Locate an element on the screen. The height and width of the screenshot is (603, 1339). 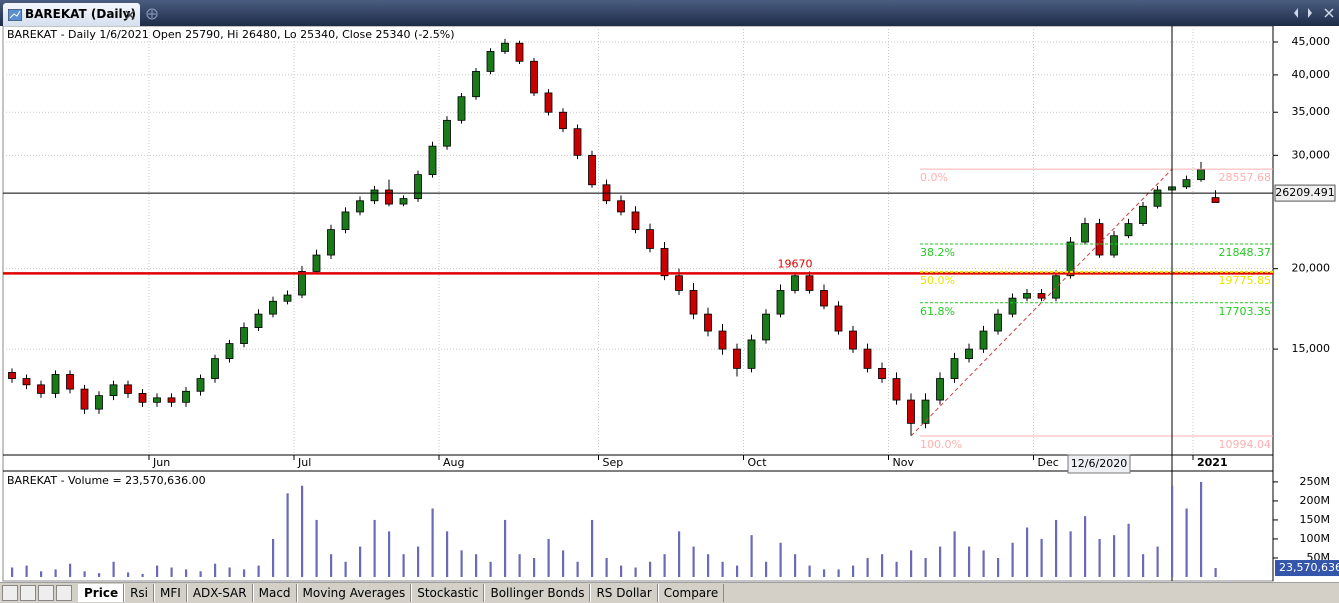
sheet-tab: MFI is located at coordinates (170, 593).